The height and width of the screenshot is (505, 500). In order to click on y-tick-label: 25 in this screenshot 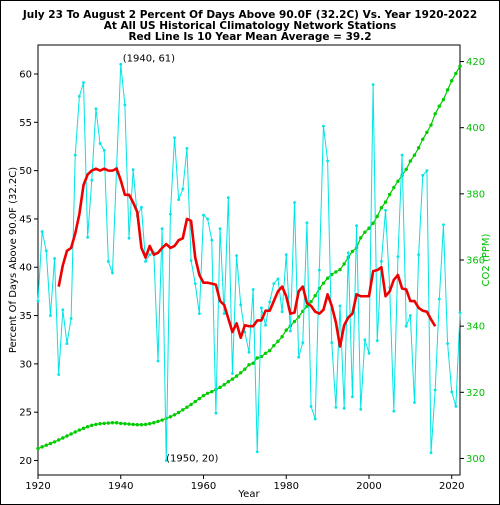, I will do `click(25, 413)`.